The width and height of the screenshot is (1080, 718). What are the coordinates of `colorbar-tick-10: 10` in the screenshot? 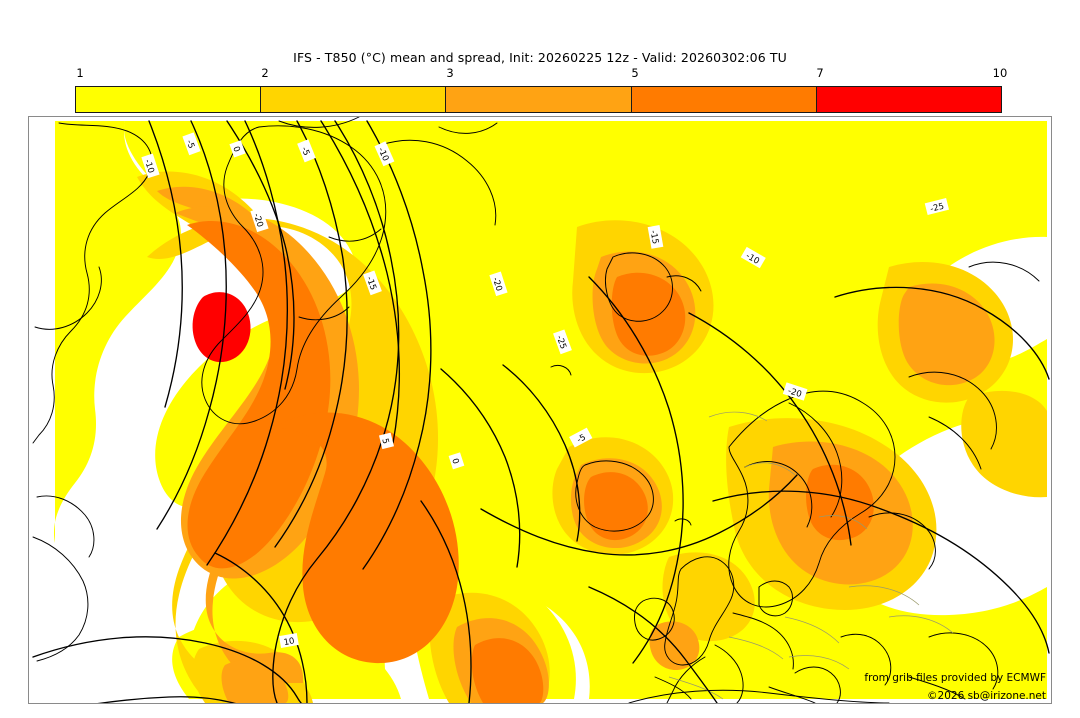 It's located at (1000, 73).